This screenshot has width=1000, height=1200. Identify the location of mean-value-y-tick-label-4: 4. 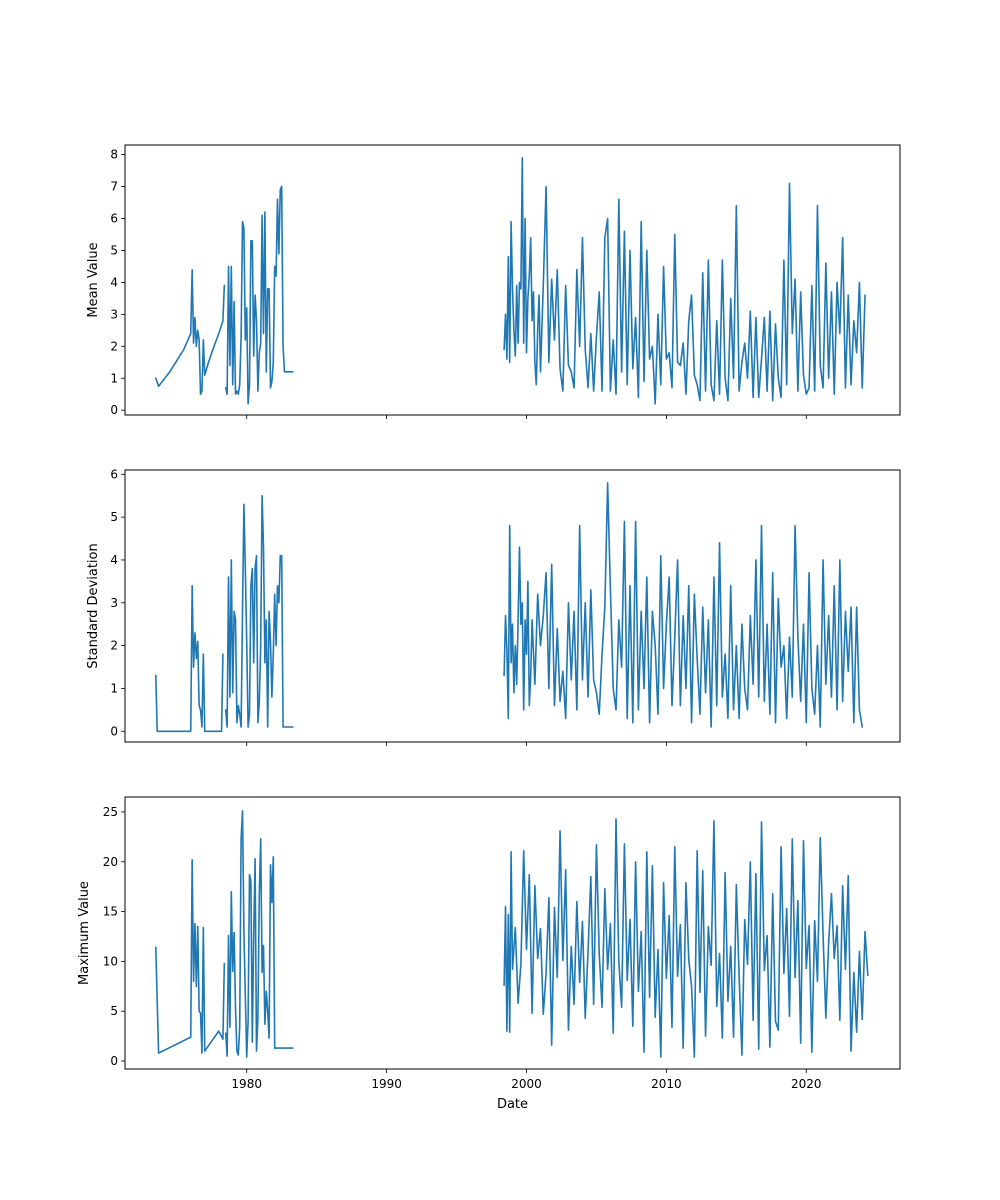
(114, 282).